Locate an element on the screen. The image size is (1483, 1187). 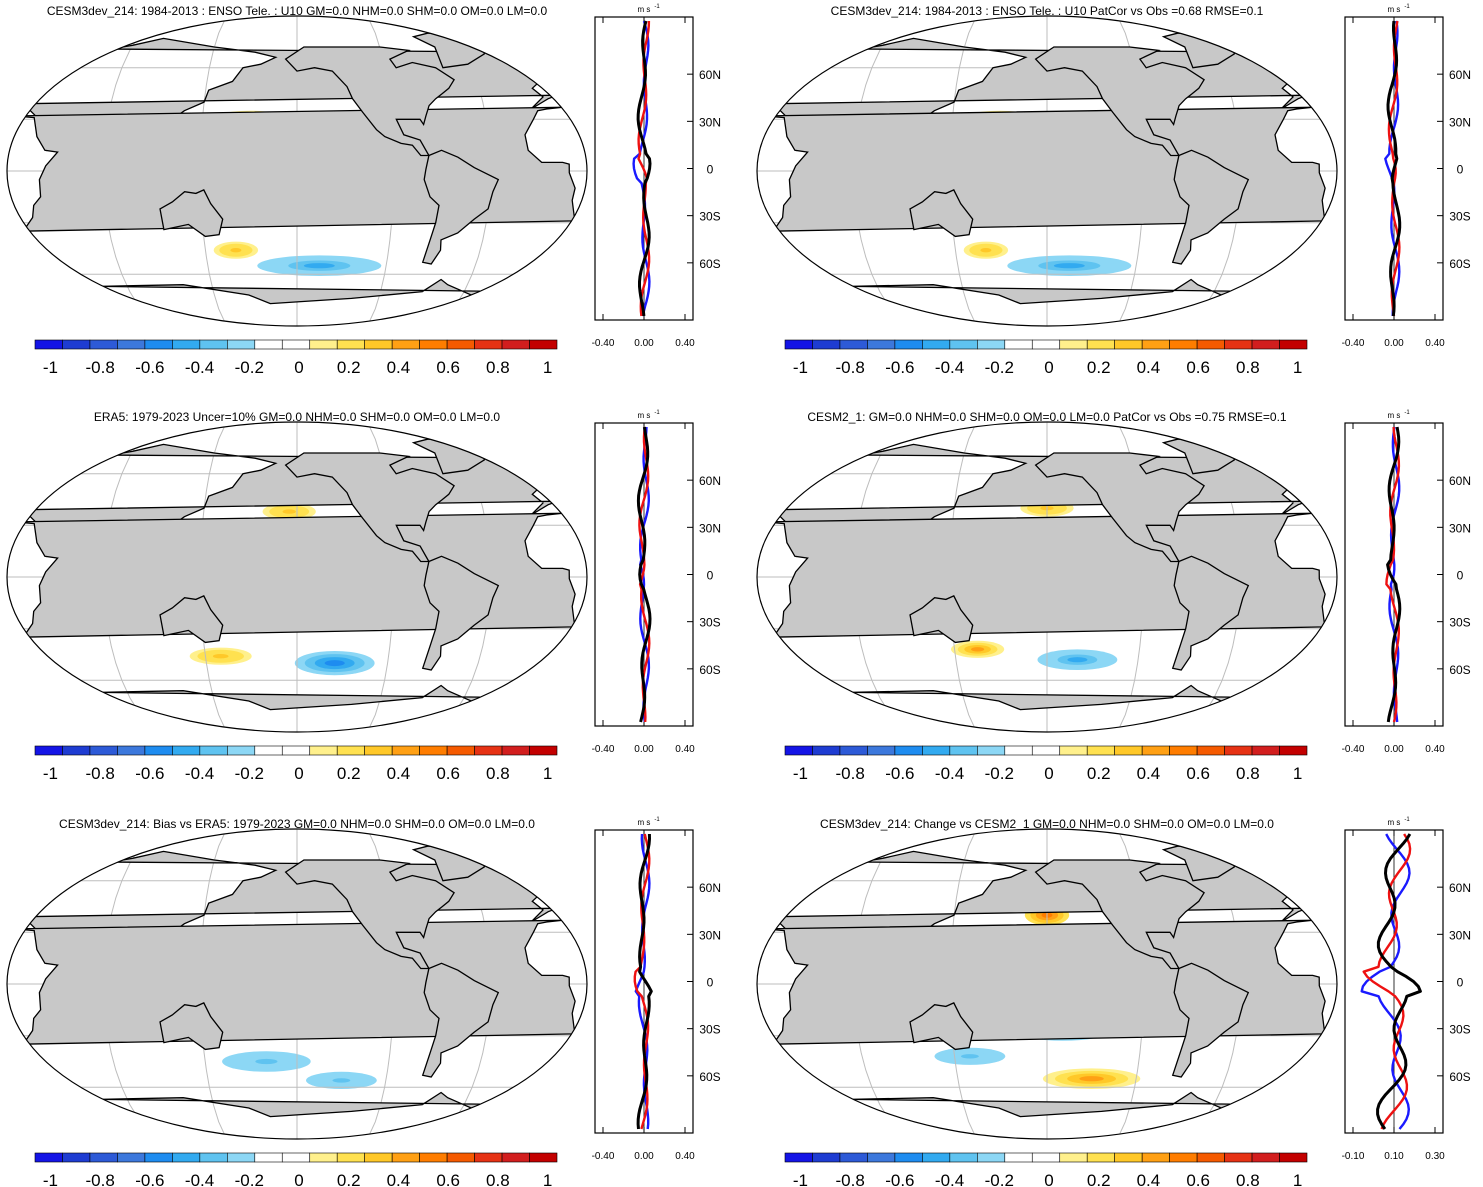
profile-line-red is located at coordinates (1387, 981).